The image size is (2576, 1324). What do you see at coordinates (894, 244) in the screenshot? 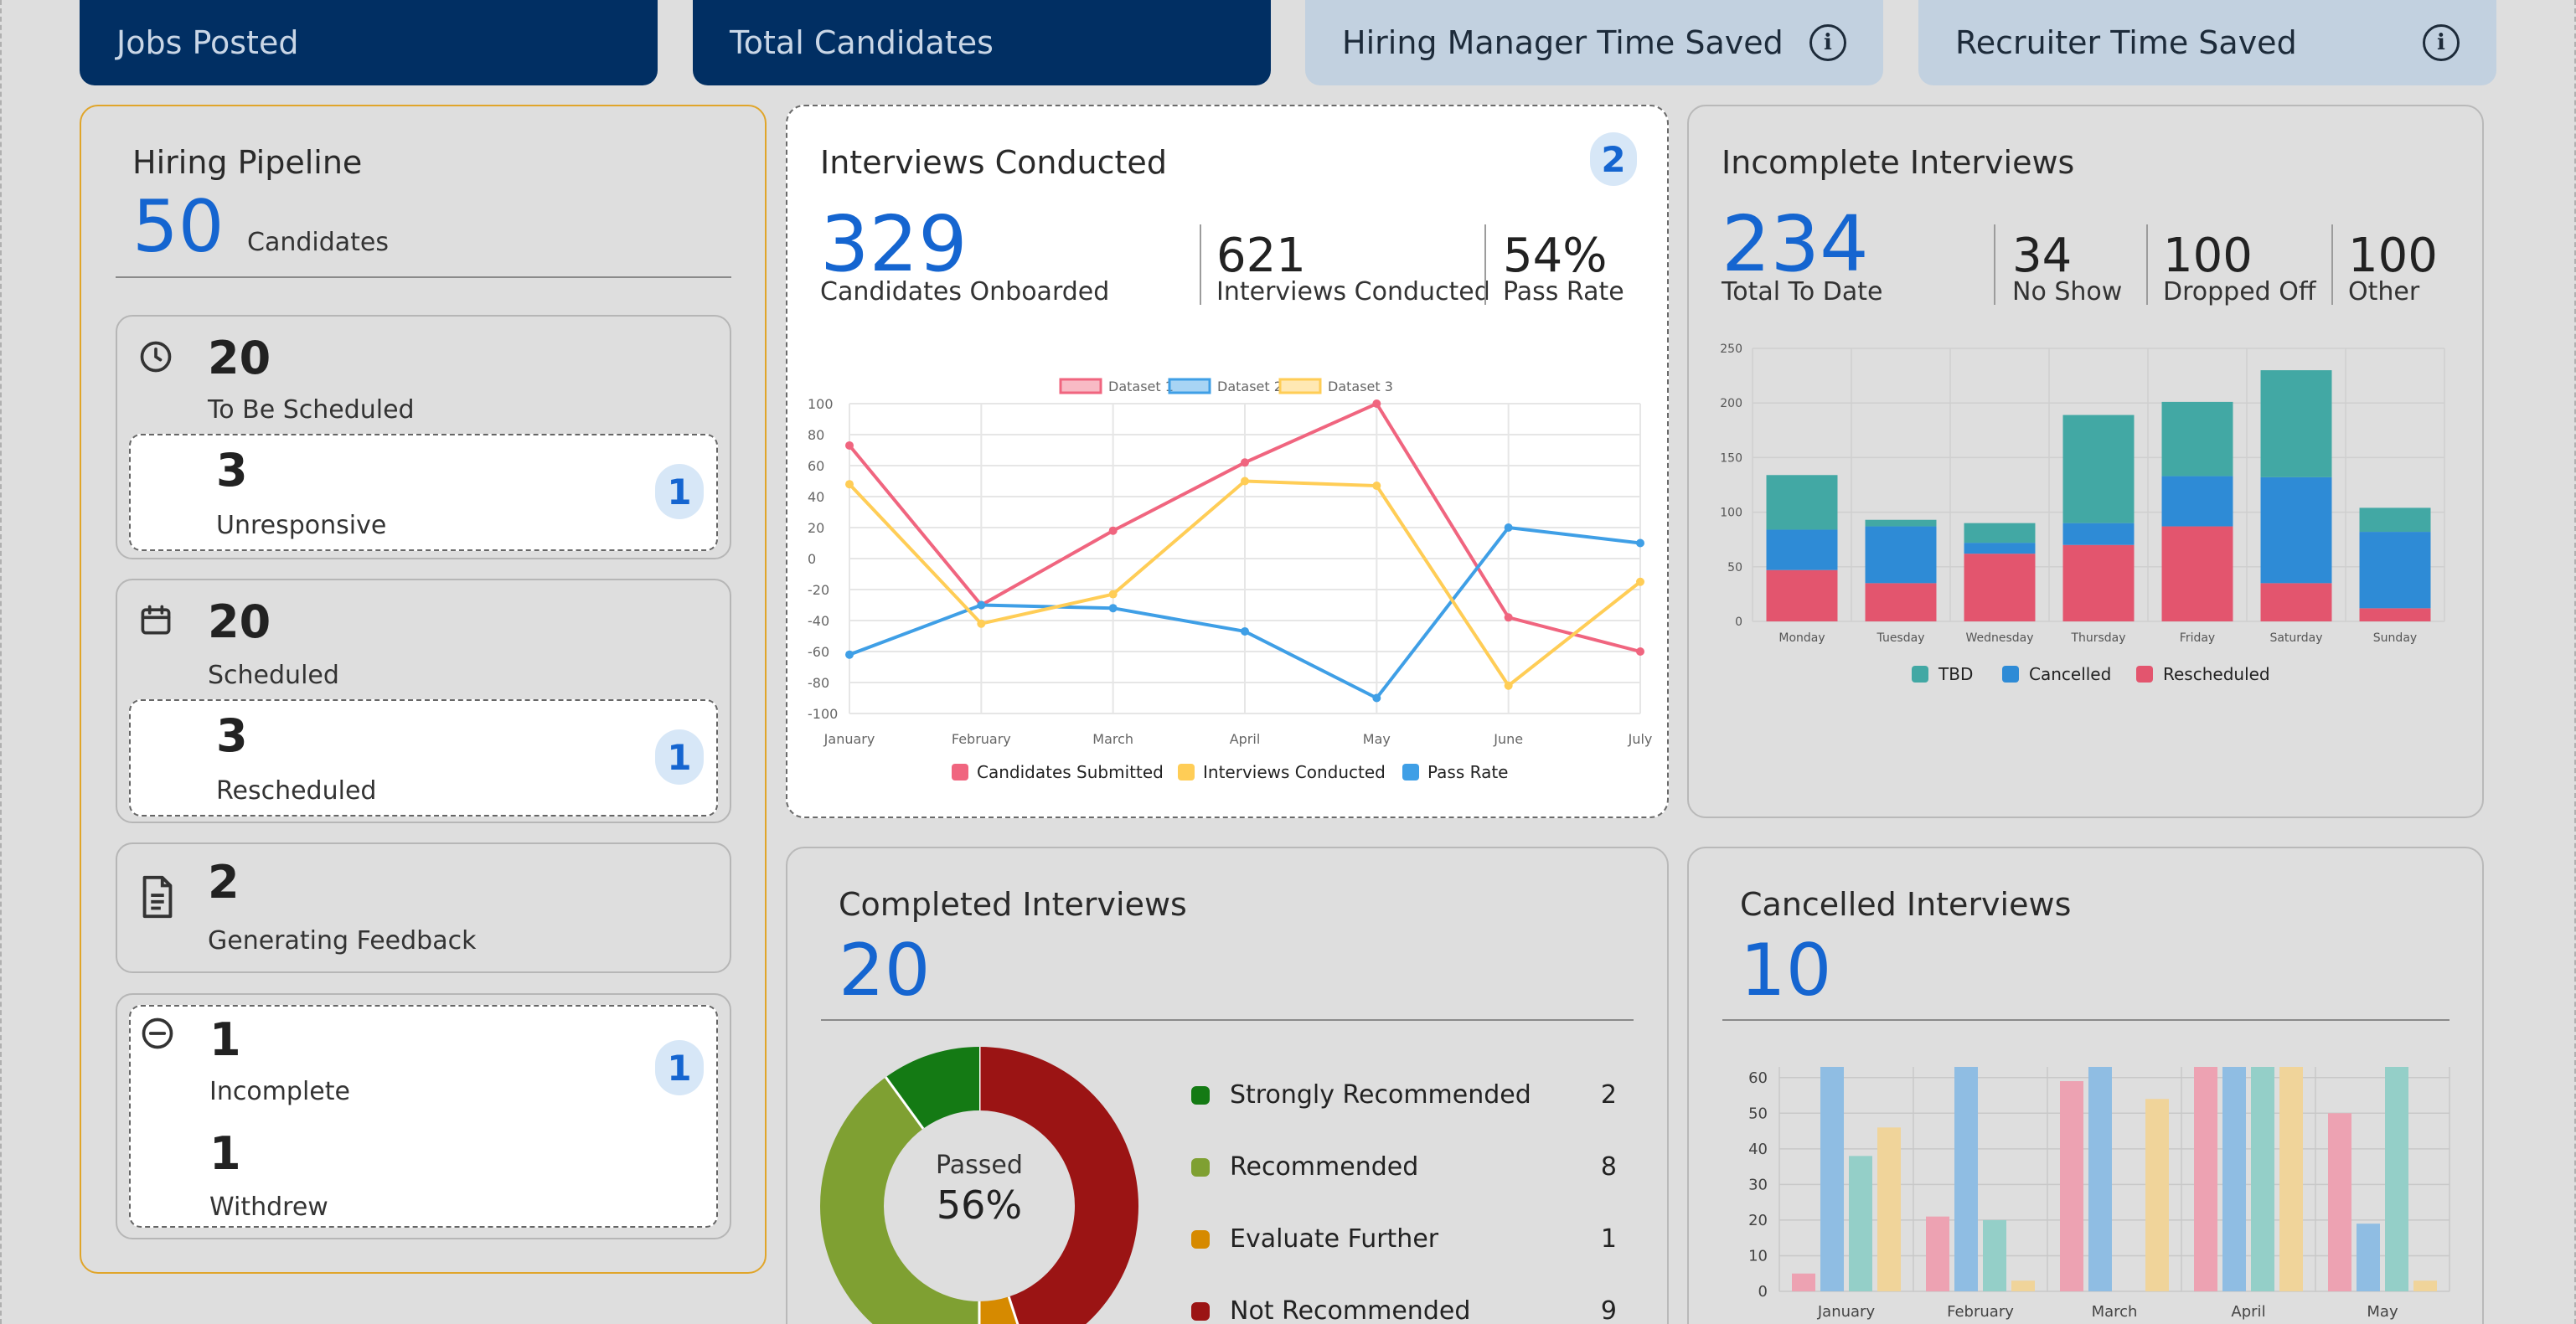
I see `candidates-onboarded-value: 329` at bounding box center [894, 244].